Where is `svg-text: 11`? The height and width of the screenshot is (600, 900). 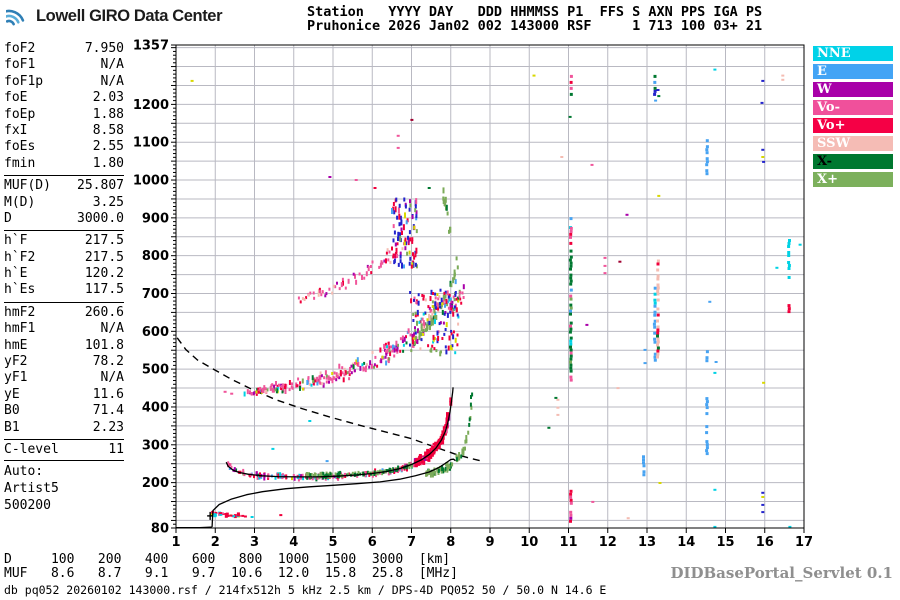
svg-text: 11 is located at coordinates (568, 542).